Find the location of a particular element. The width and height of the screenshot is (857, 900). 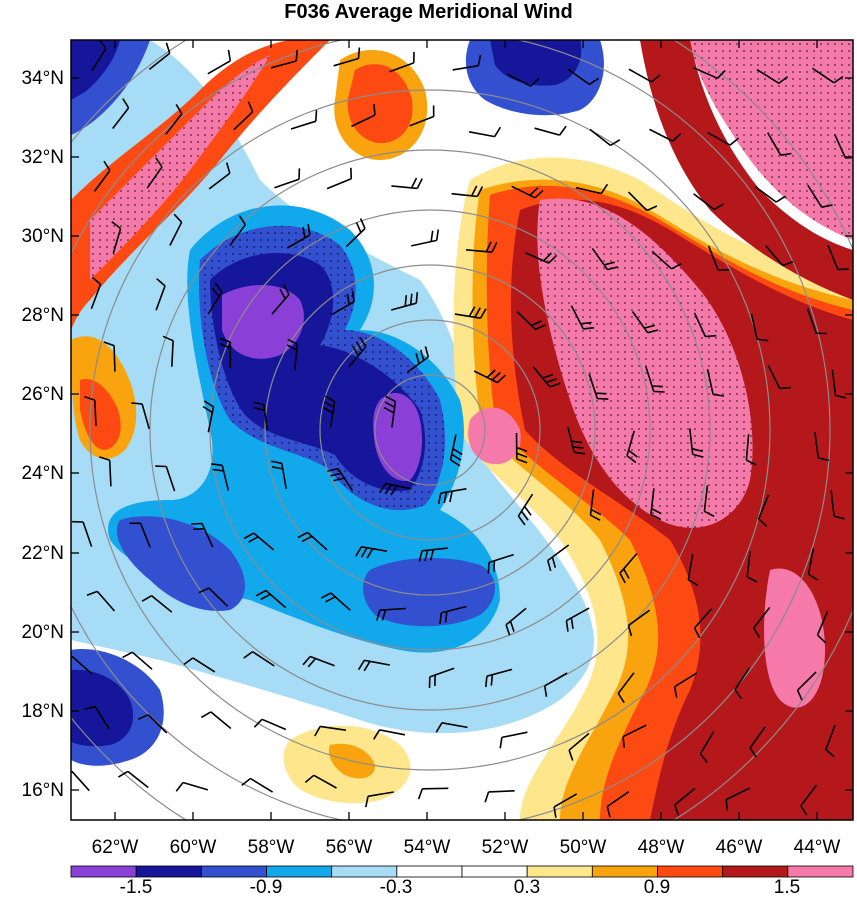

lat-label-32n: 32°N is located at coordinates (43, 157).